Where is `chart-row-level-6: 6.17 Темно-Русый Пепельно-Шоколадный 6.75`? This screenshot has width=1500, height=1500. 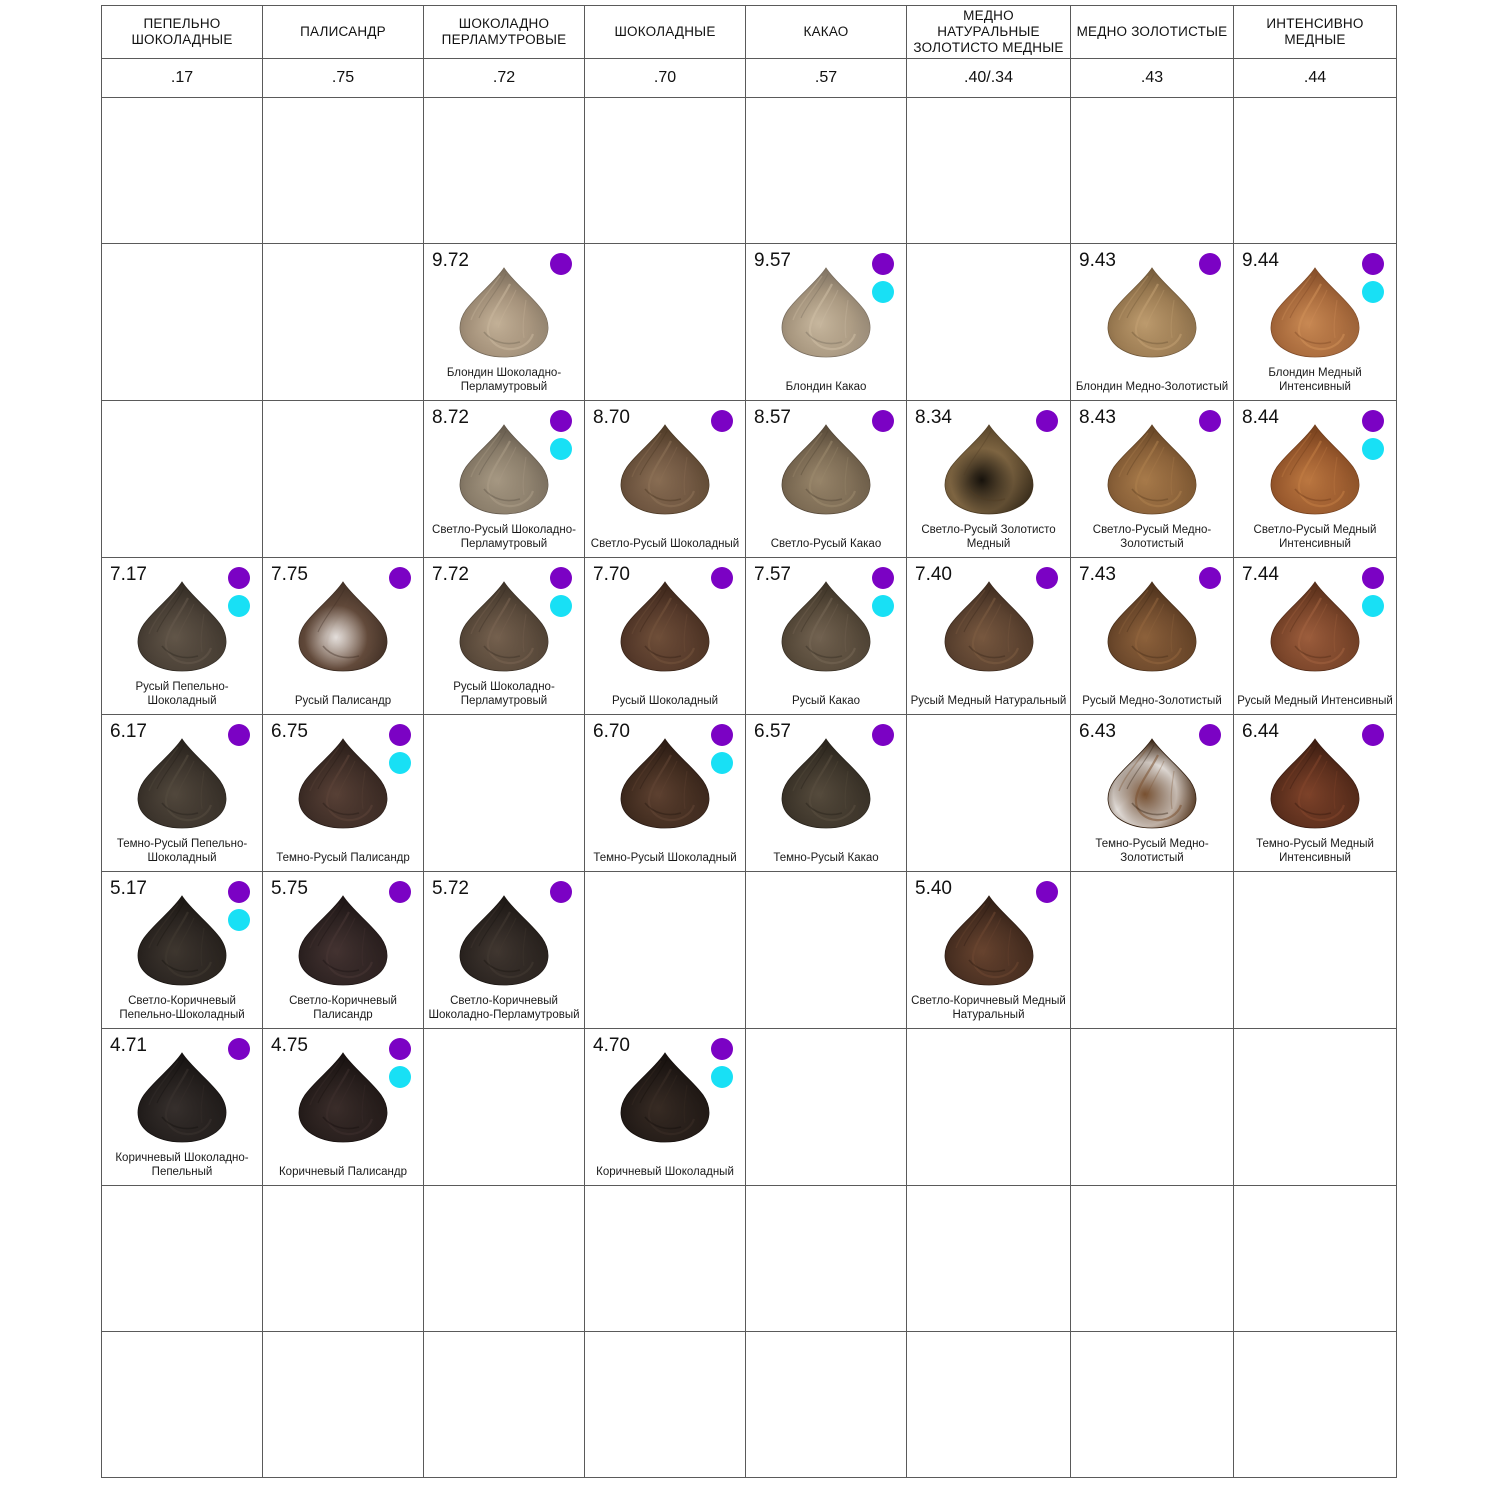
chart-row-level-6: 6.17 Темно-Русый Пепельно-Шоколадный 6.75 is located at coordinates (749, 793).